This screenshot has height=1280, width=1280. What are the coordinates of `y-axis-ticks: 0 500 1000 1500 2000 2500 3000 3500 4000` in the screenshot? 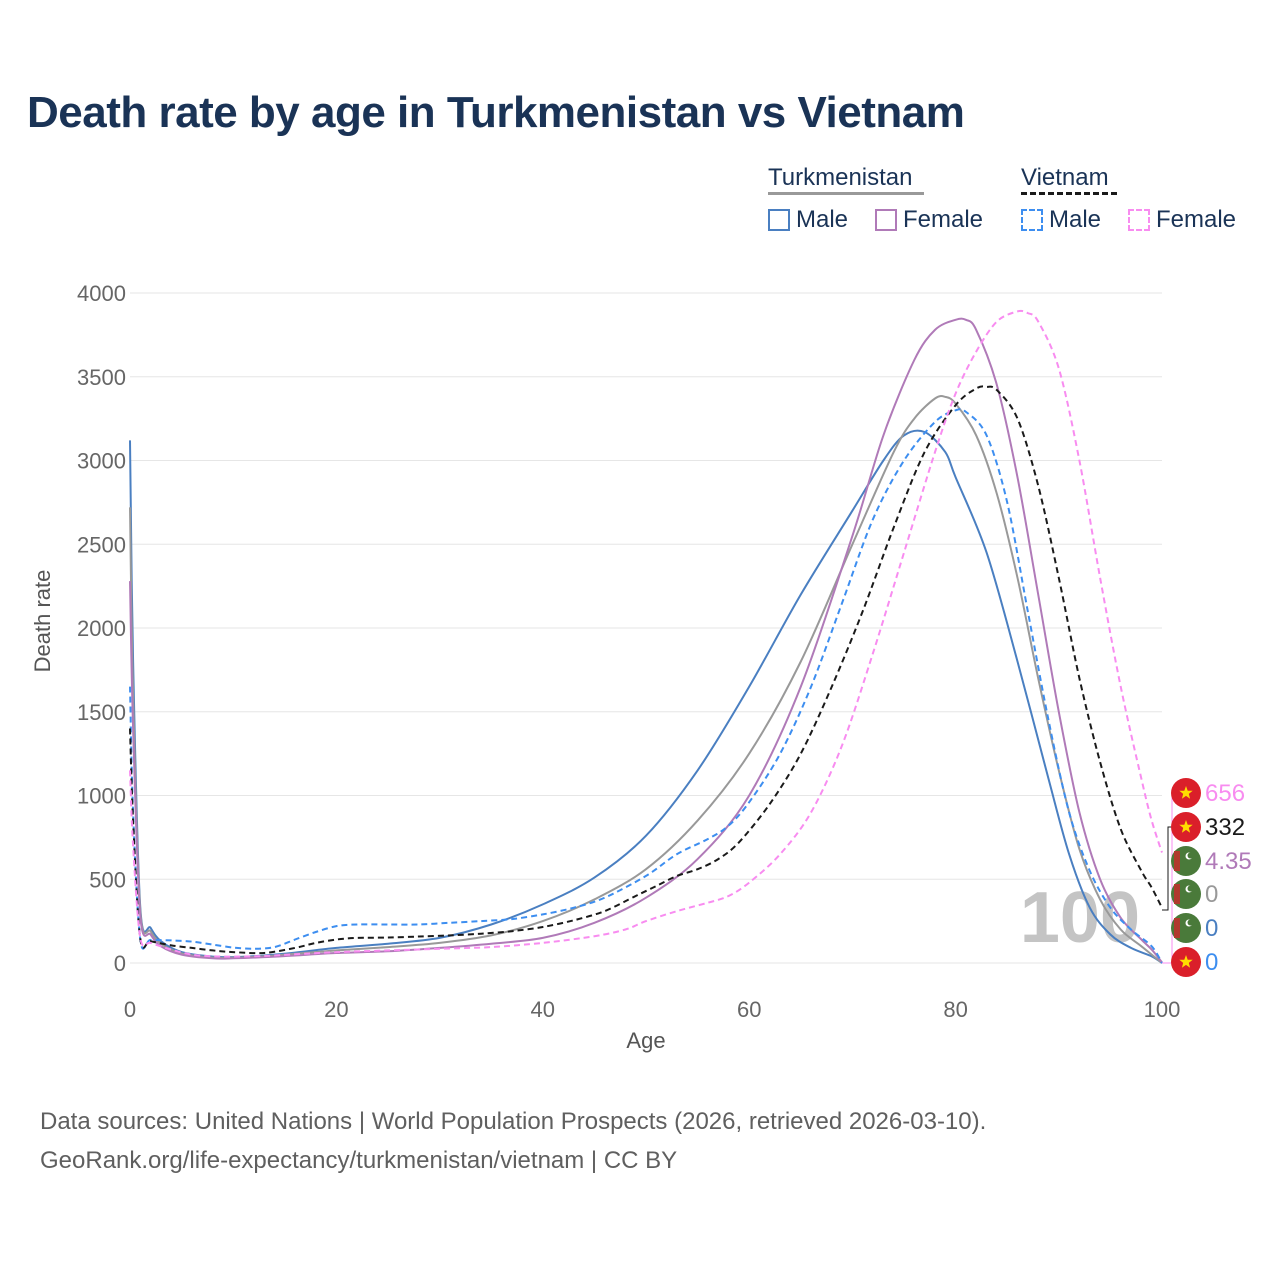 It's located at (101, 628).